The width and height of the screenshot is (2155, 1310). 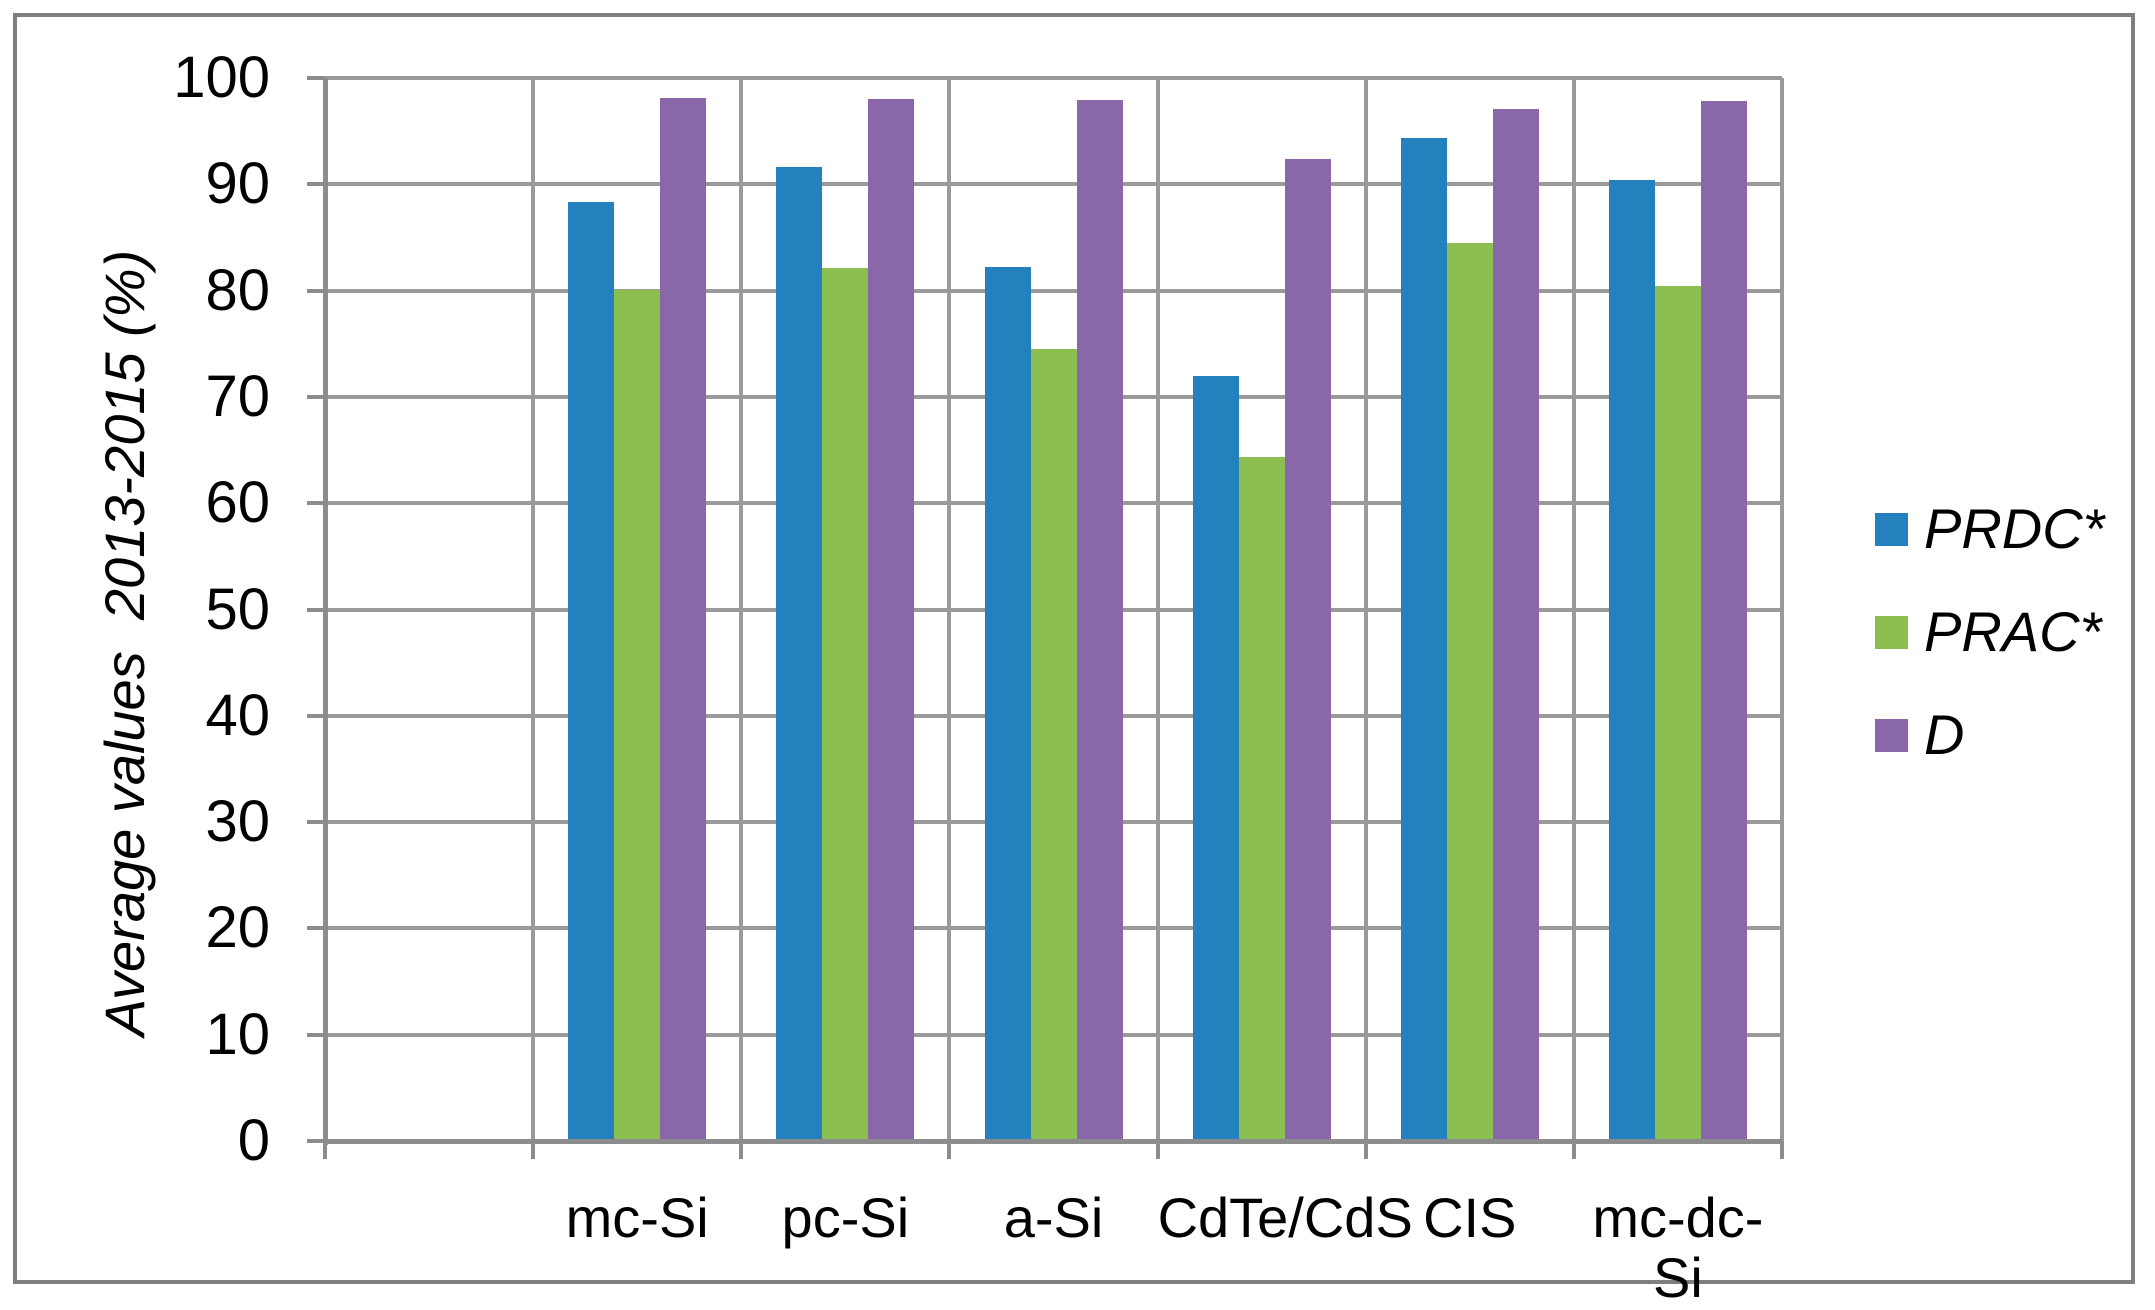 I want to click on bar-d-pc-si, so click(x=891, y=620).